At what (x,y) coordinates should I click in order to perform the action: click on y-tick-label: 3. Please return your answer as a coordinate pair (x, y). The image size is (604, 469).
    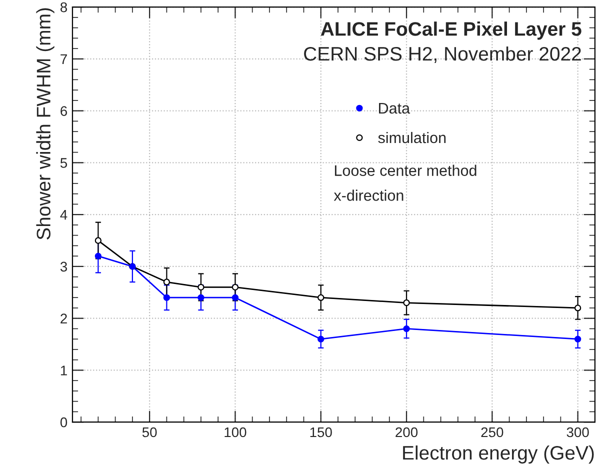
    Looking at the image, I should click on (64, 267).